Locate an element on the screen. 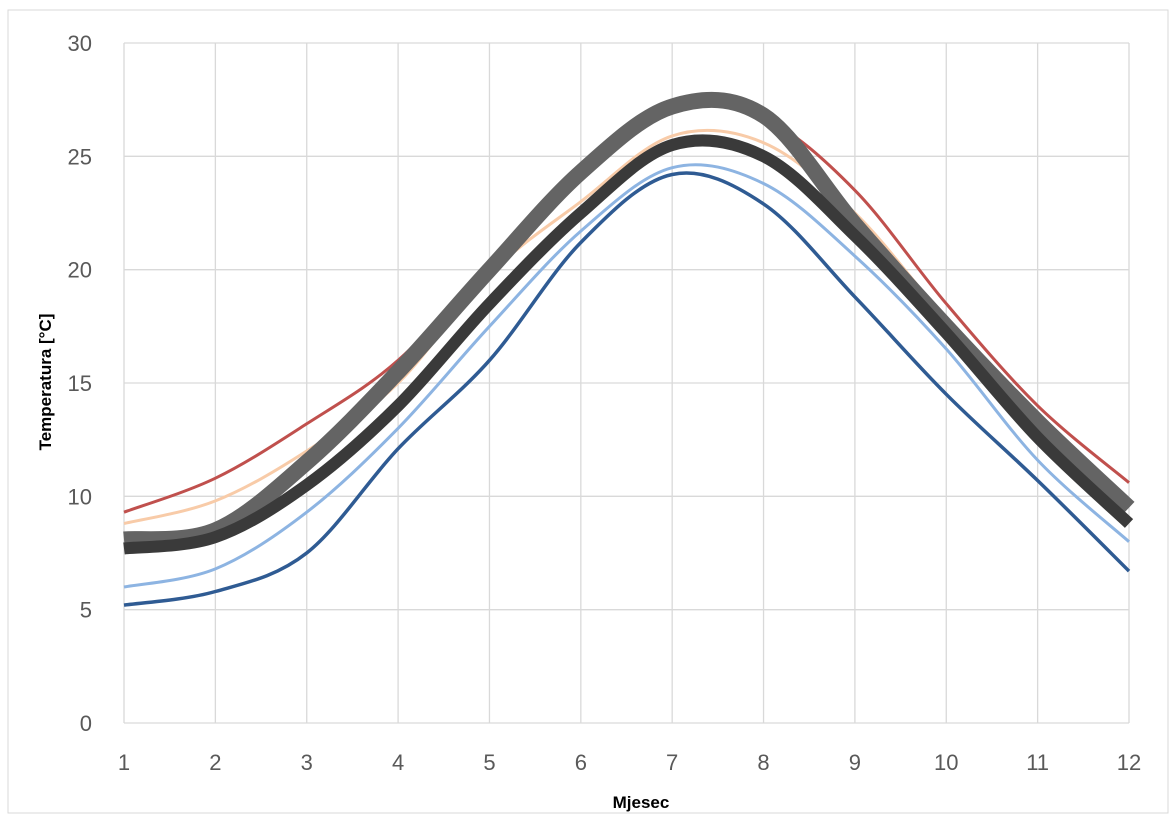 Image resolution: width=1170 pixels, height=814 pixels. x-tick-label: 10 is located at coordinates (946, 762).